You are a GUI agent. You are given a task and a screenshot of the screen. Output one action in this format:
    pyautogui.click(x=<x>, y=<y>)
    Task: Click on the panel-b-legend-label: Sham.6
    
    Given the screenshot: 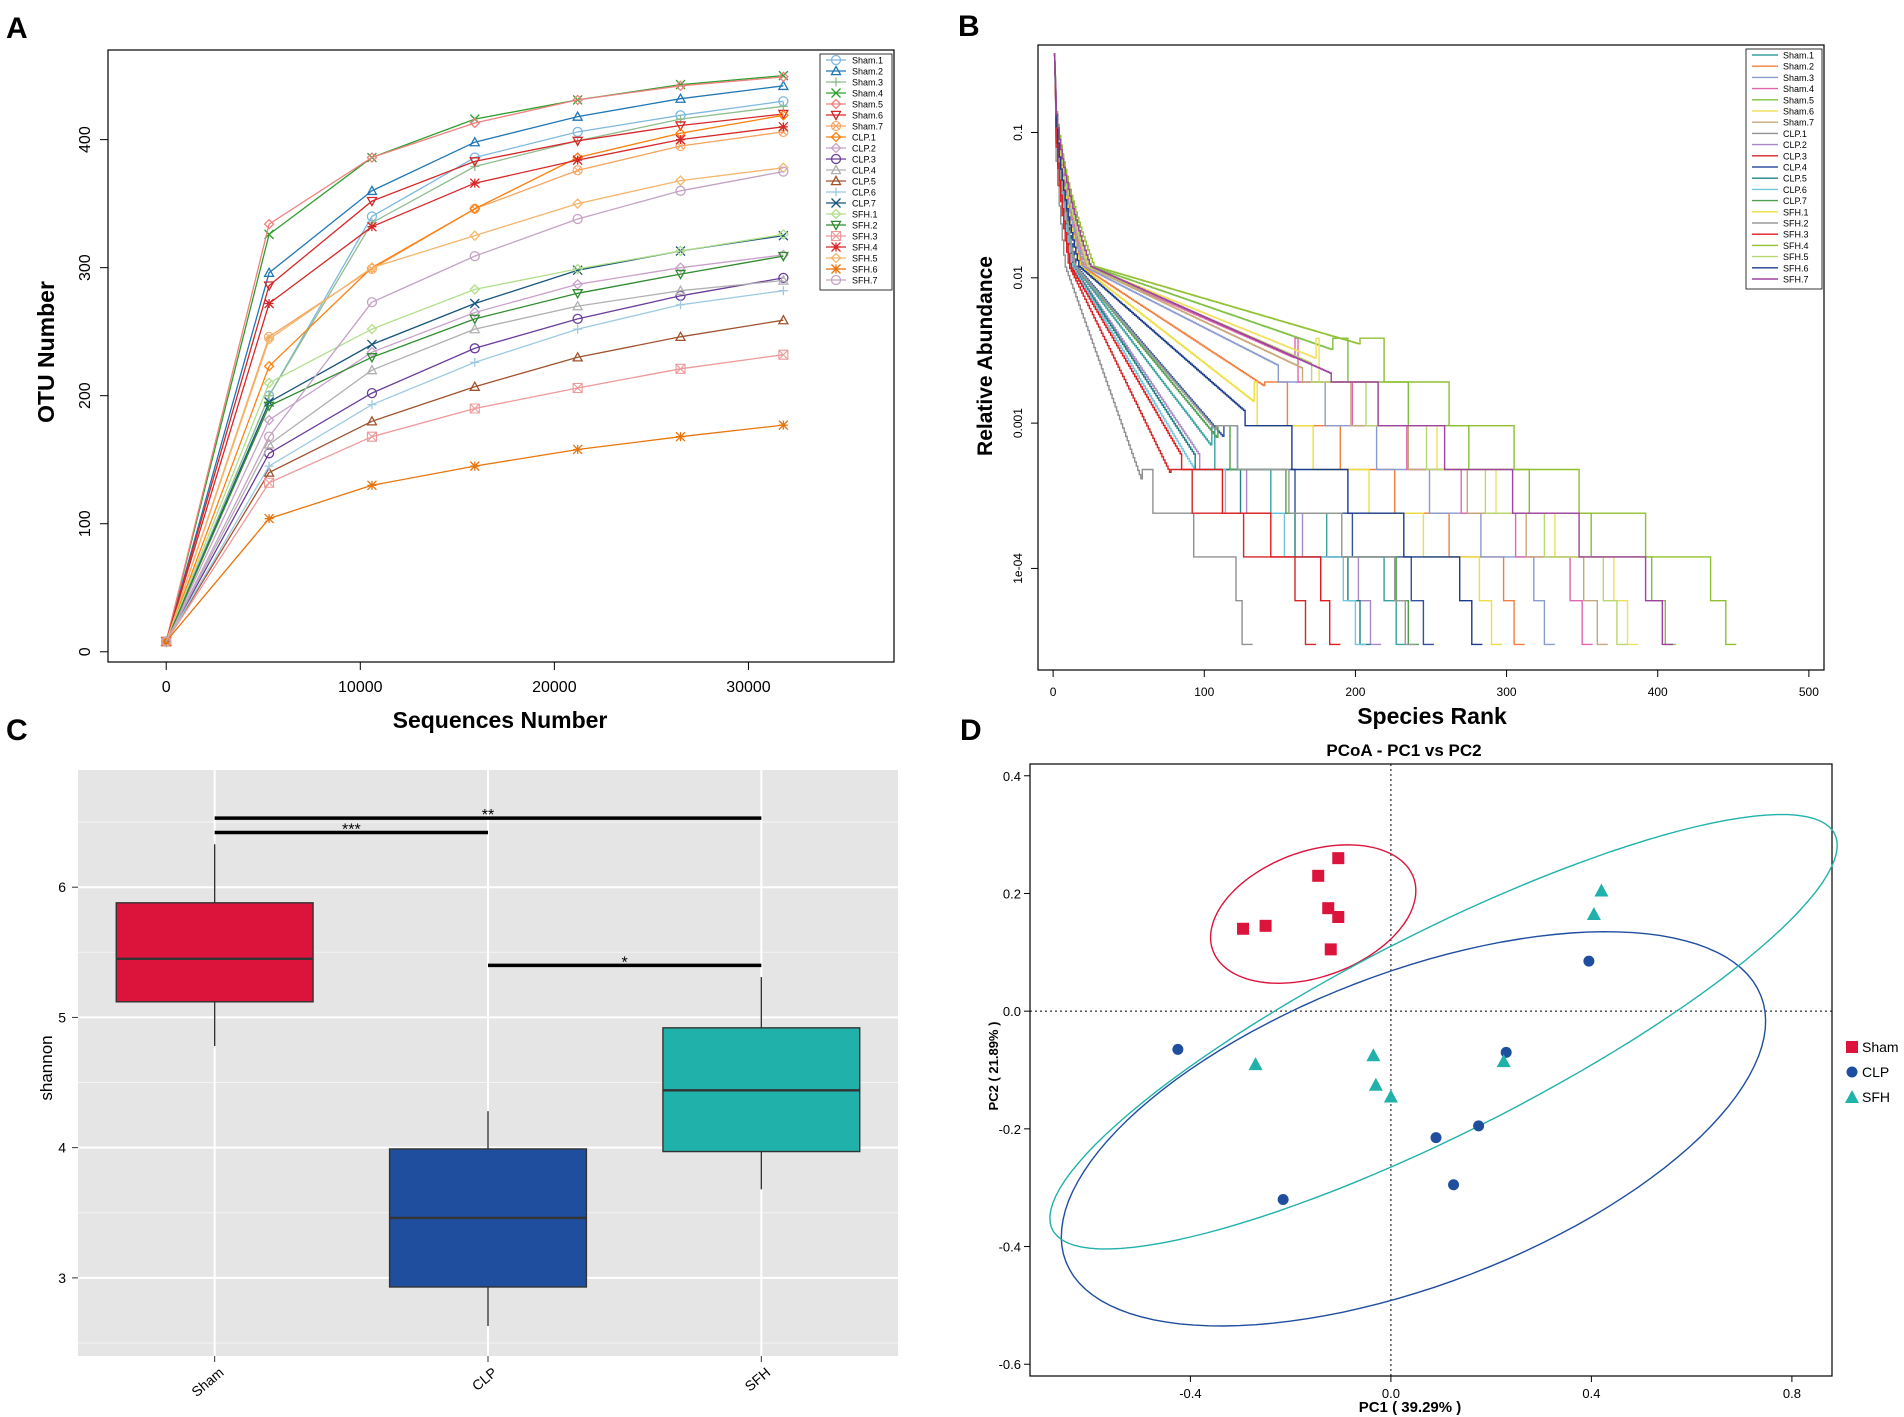 What is the action you would take?
    pyautogui.click(x=1798, y=112)
    